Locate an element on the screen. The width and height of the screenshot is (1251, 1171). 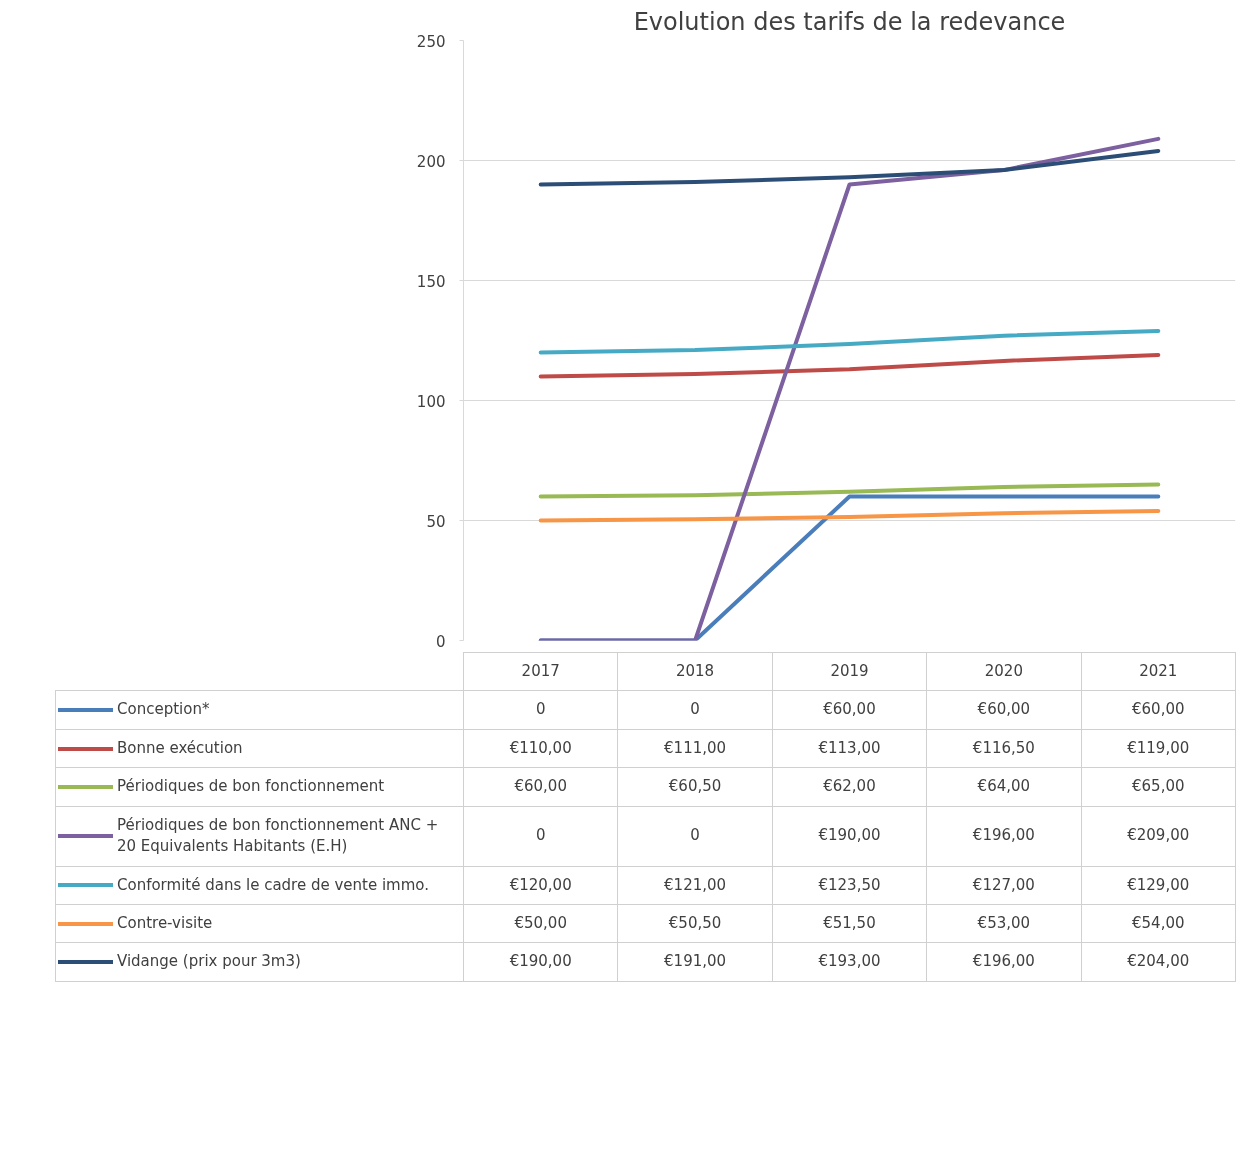
data-label: €209,00 is located at coordinates (1158, 836).